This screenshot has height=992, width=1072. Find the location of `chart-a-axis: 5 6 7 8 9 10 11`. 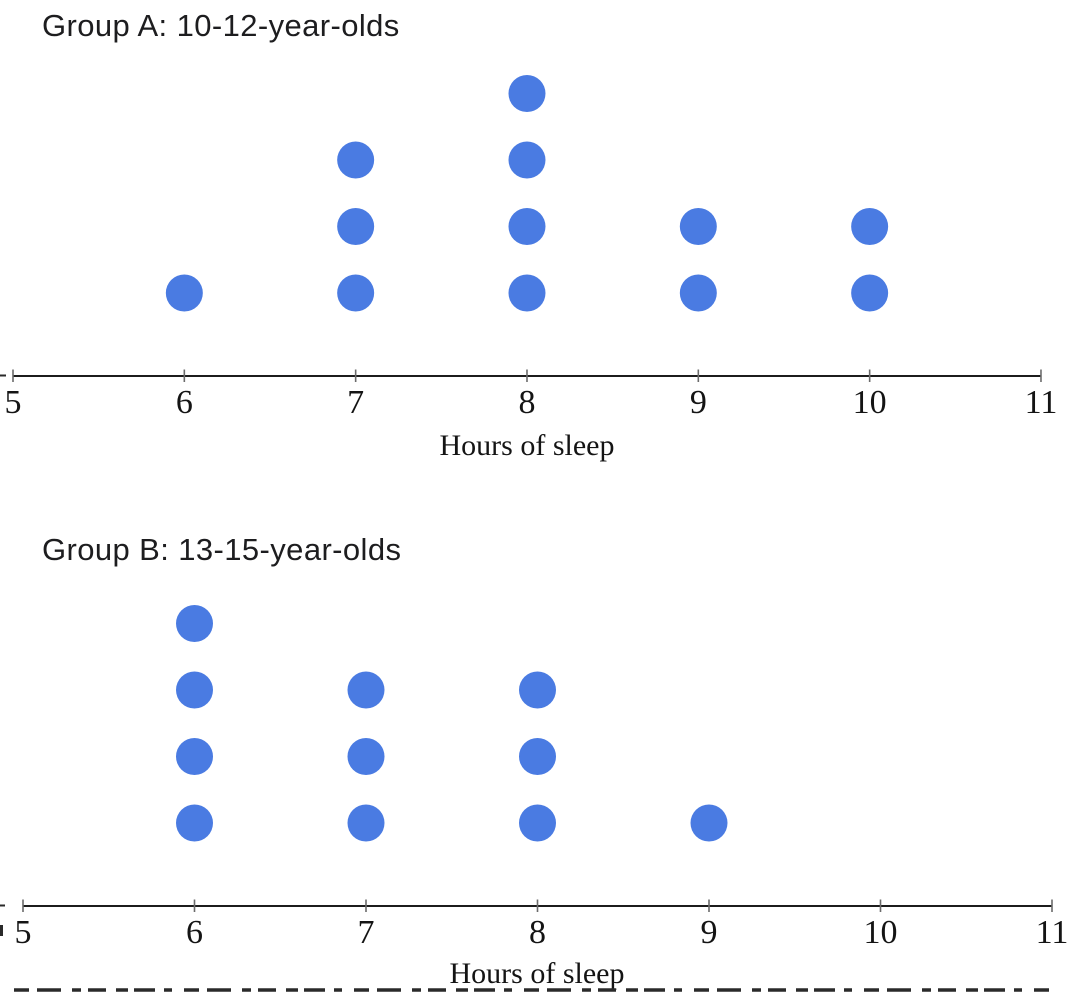

chart-a-axis: 5 6 7 8 9 10 11 is located at coordinates (531, 395).